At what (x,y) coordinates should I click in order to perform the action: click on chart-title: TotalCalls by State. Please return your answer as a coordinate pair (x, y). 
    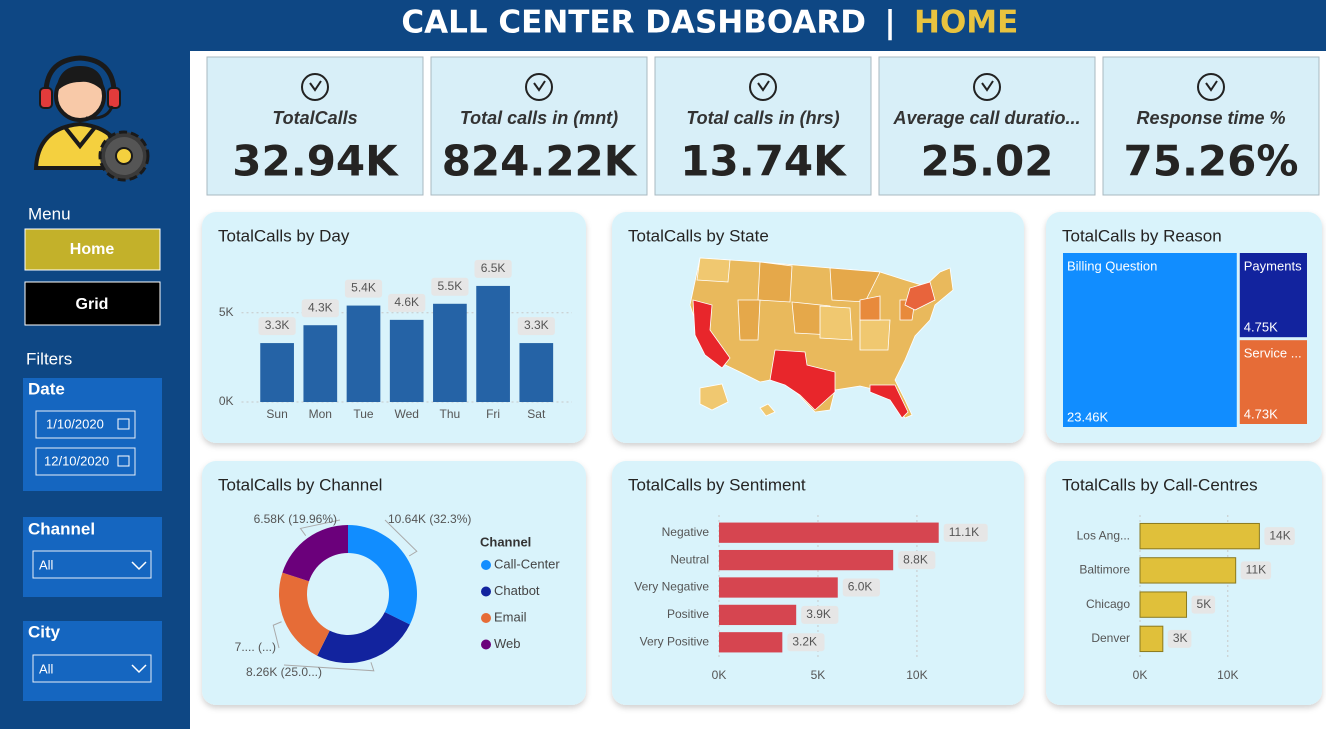
    Looking at the image, I should click on (698, 235).